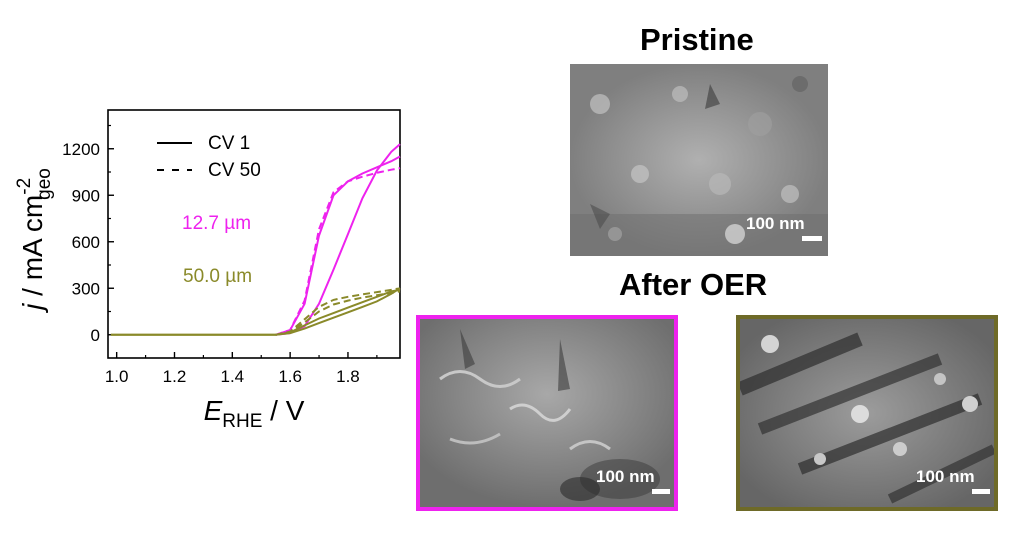 This screenshot has width=1024, height=552. I want to click on sem-texture-after-thick, so click(867, 413).